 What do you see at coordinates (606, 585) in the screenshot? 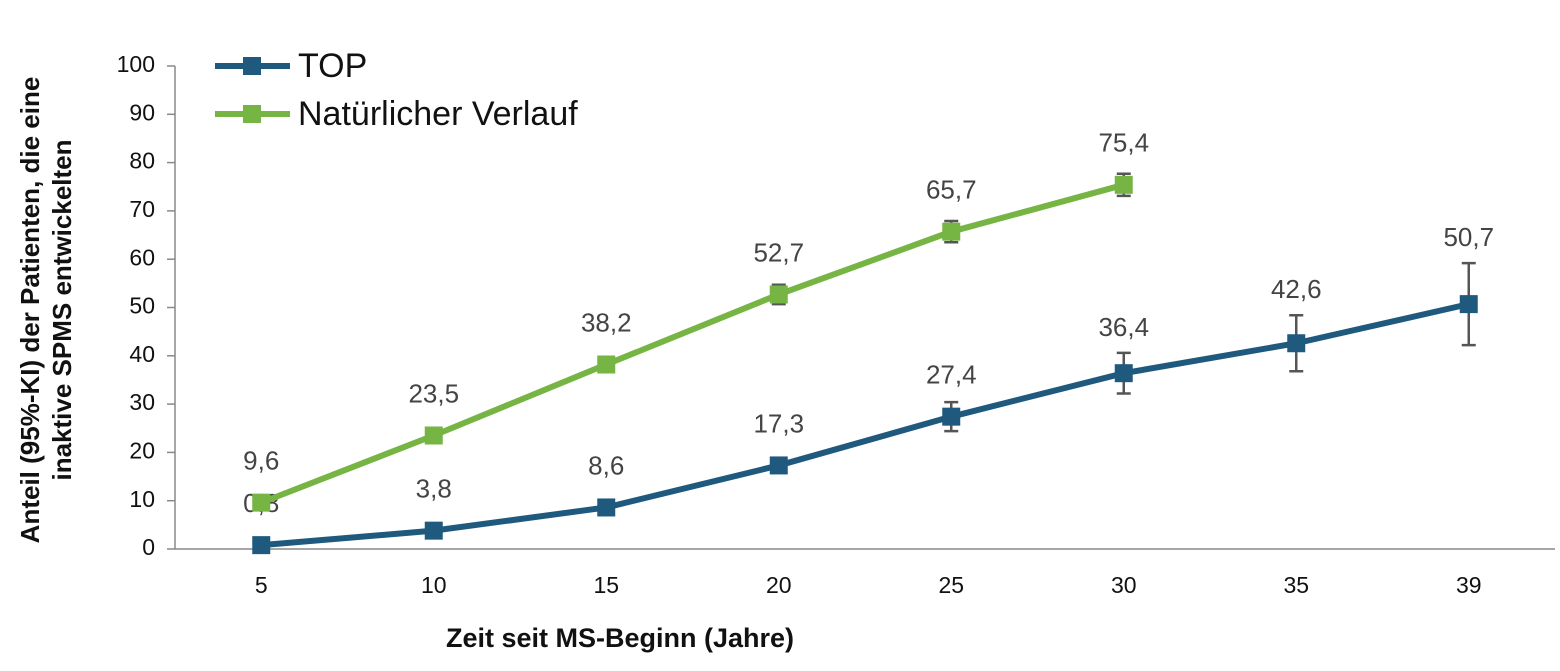
I see `x-tick-label: 15` at bounding box center [606, 585].